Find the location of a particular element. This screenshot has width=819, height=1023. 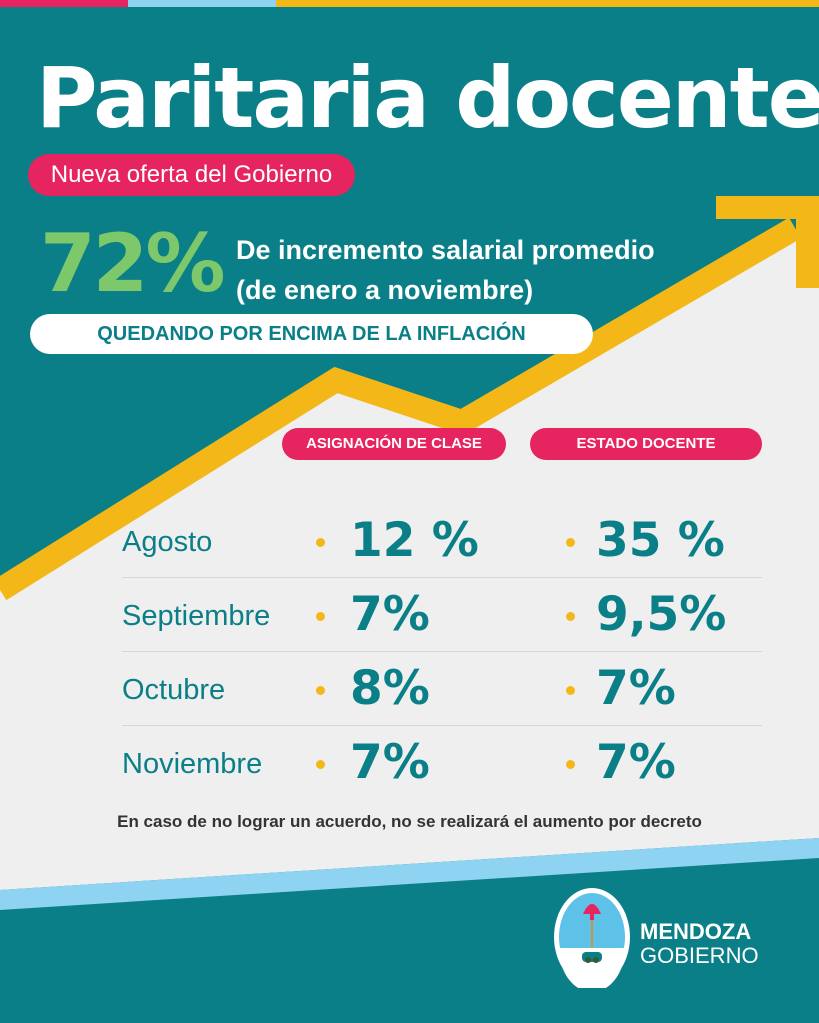

column-header-estado: ESTADO DOCENTE is located at coordinates (646, 444).